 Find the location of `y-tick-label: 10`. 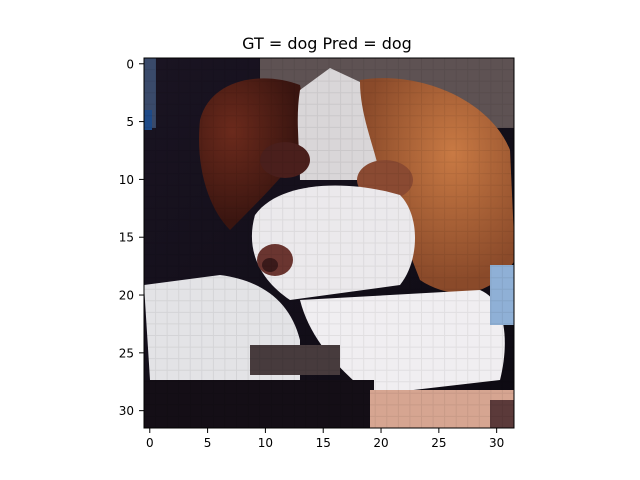

y-tick-label: 10 is located at coordinates (126, 180).